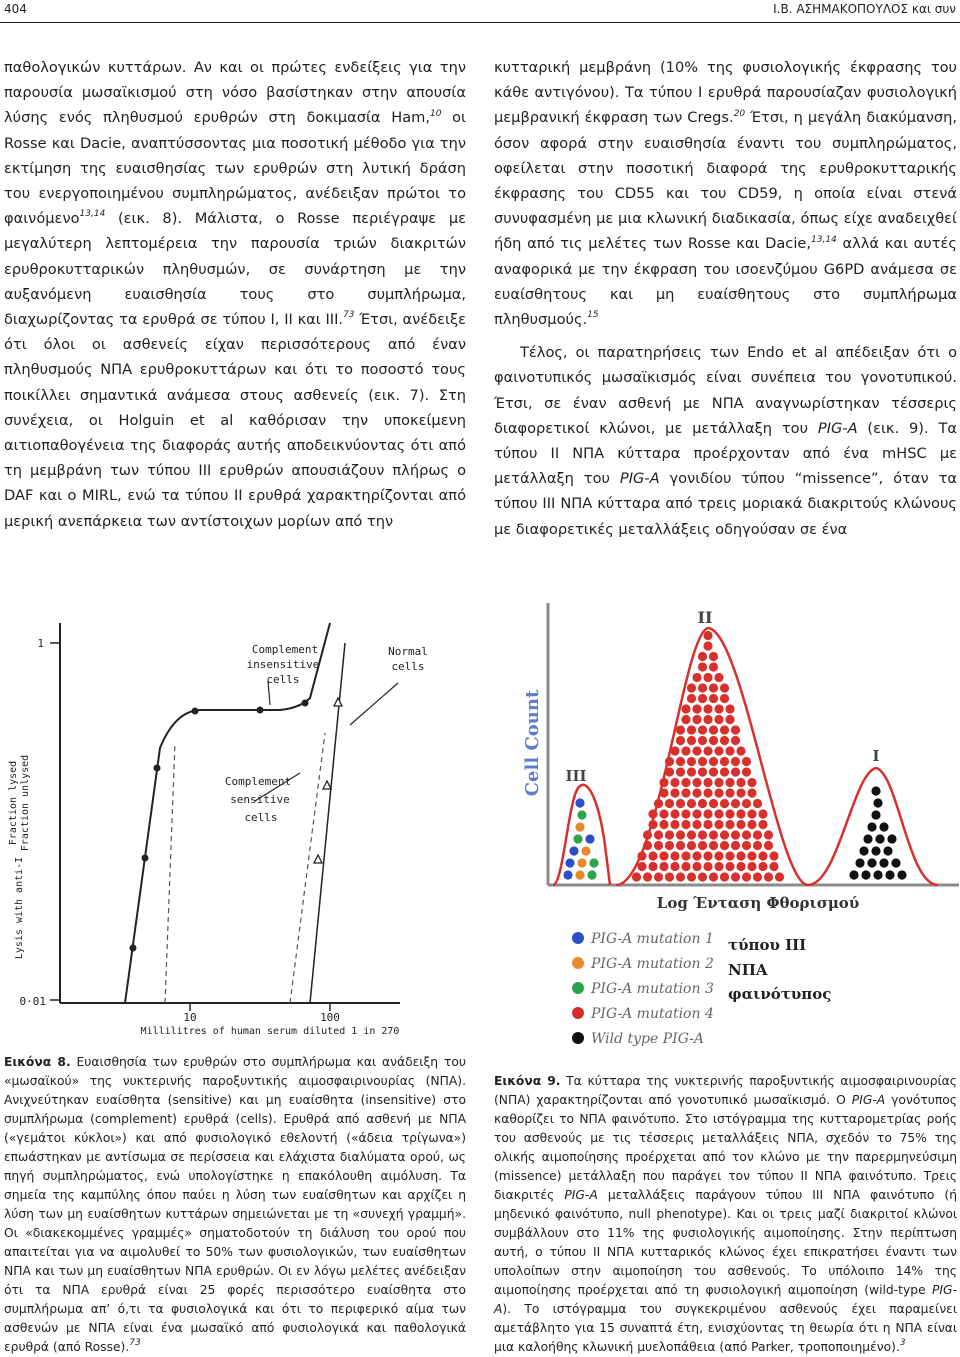 The image size is (960, 1357). Describe the element at coordinates (40, 643) in the screenshot. I see `tick-y-1: 1` at that location.